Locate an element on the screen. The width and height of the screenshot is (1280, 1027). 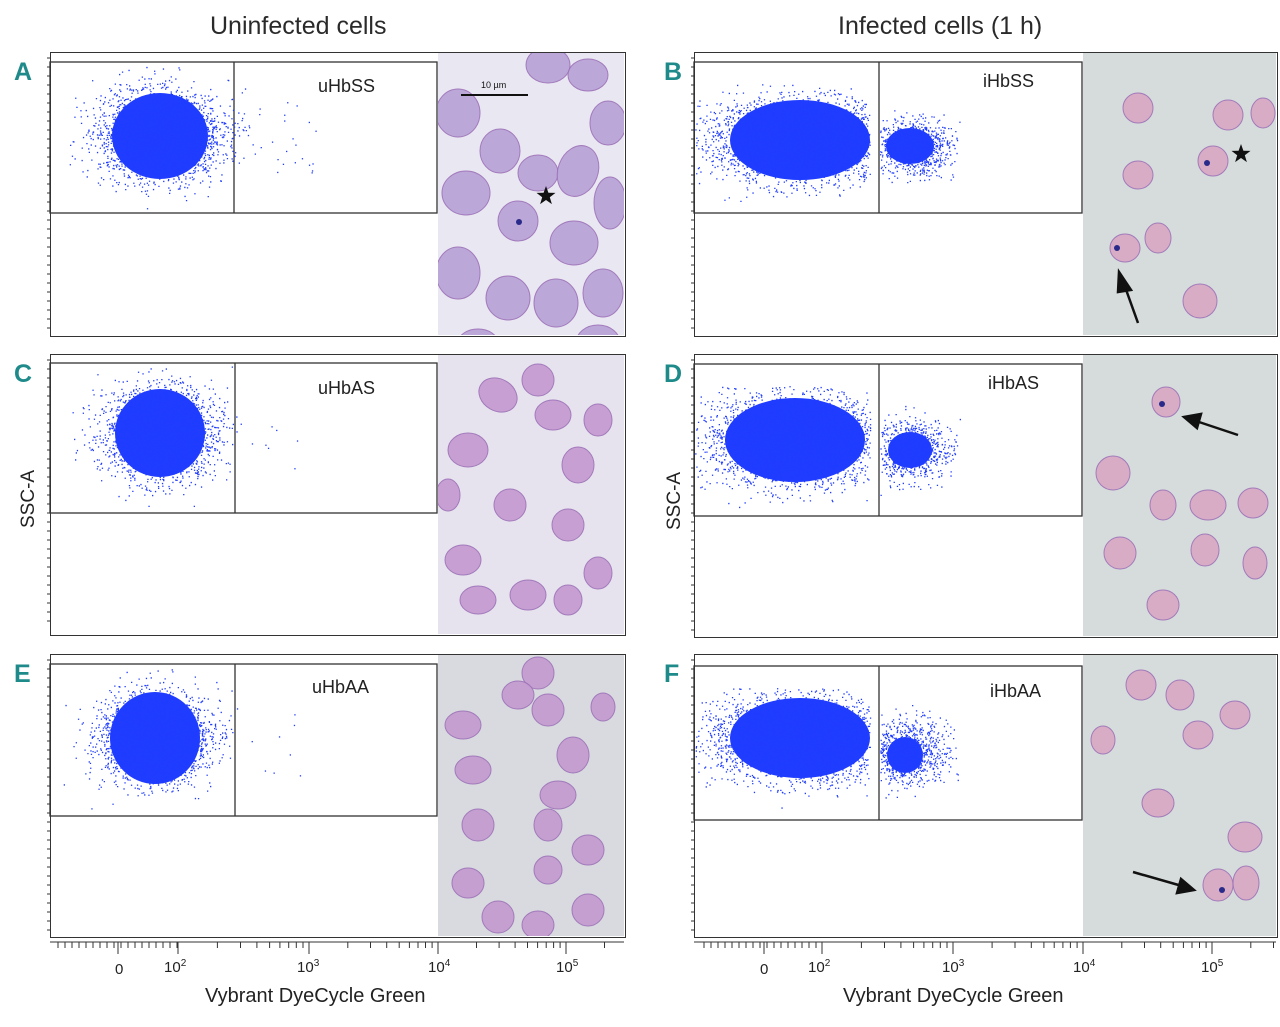
parasite-a is located at coordinates (519, 222).